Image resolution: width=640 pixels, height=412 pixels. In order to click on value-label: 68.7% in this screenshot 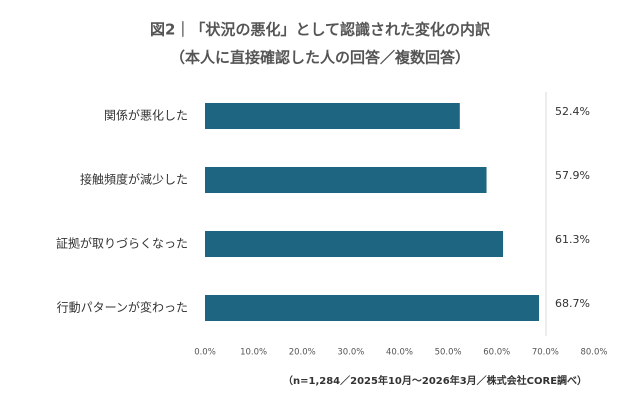, I will do `click(572, 303)`.